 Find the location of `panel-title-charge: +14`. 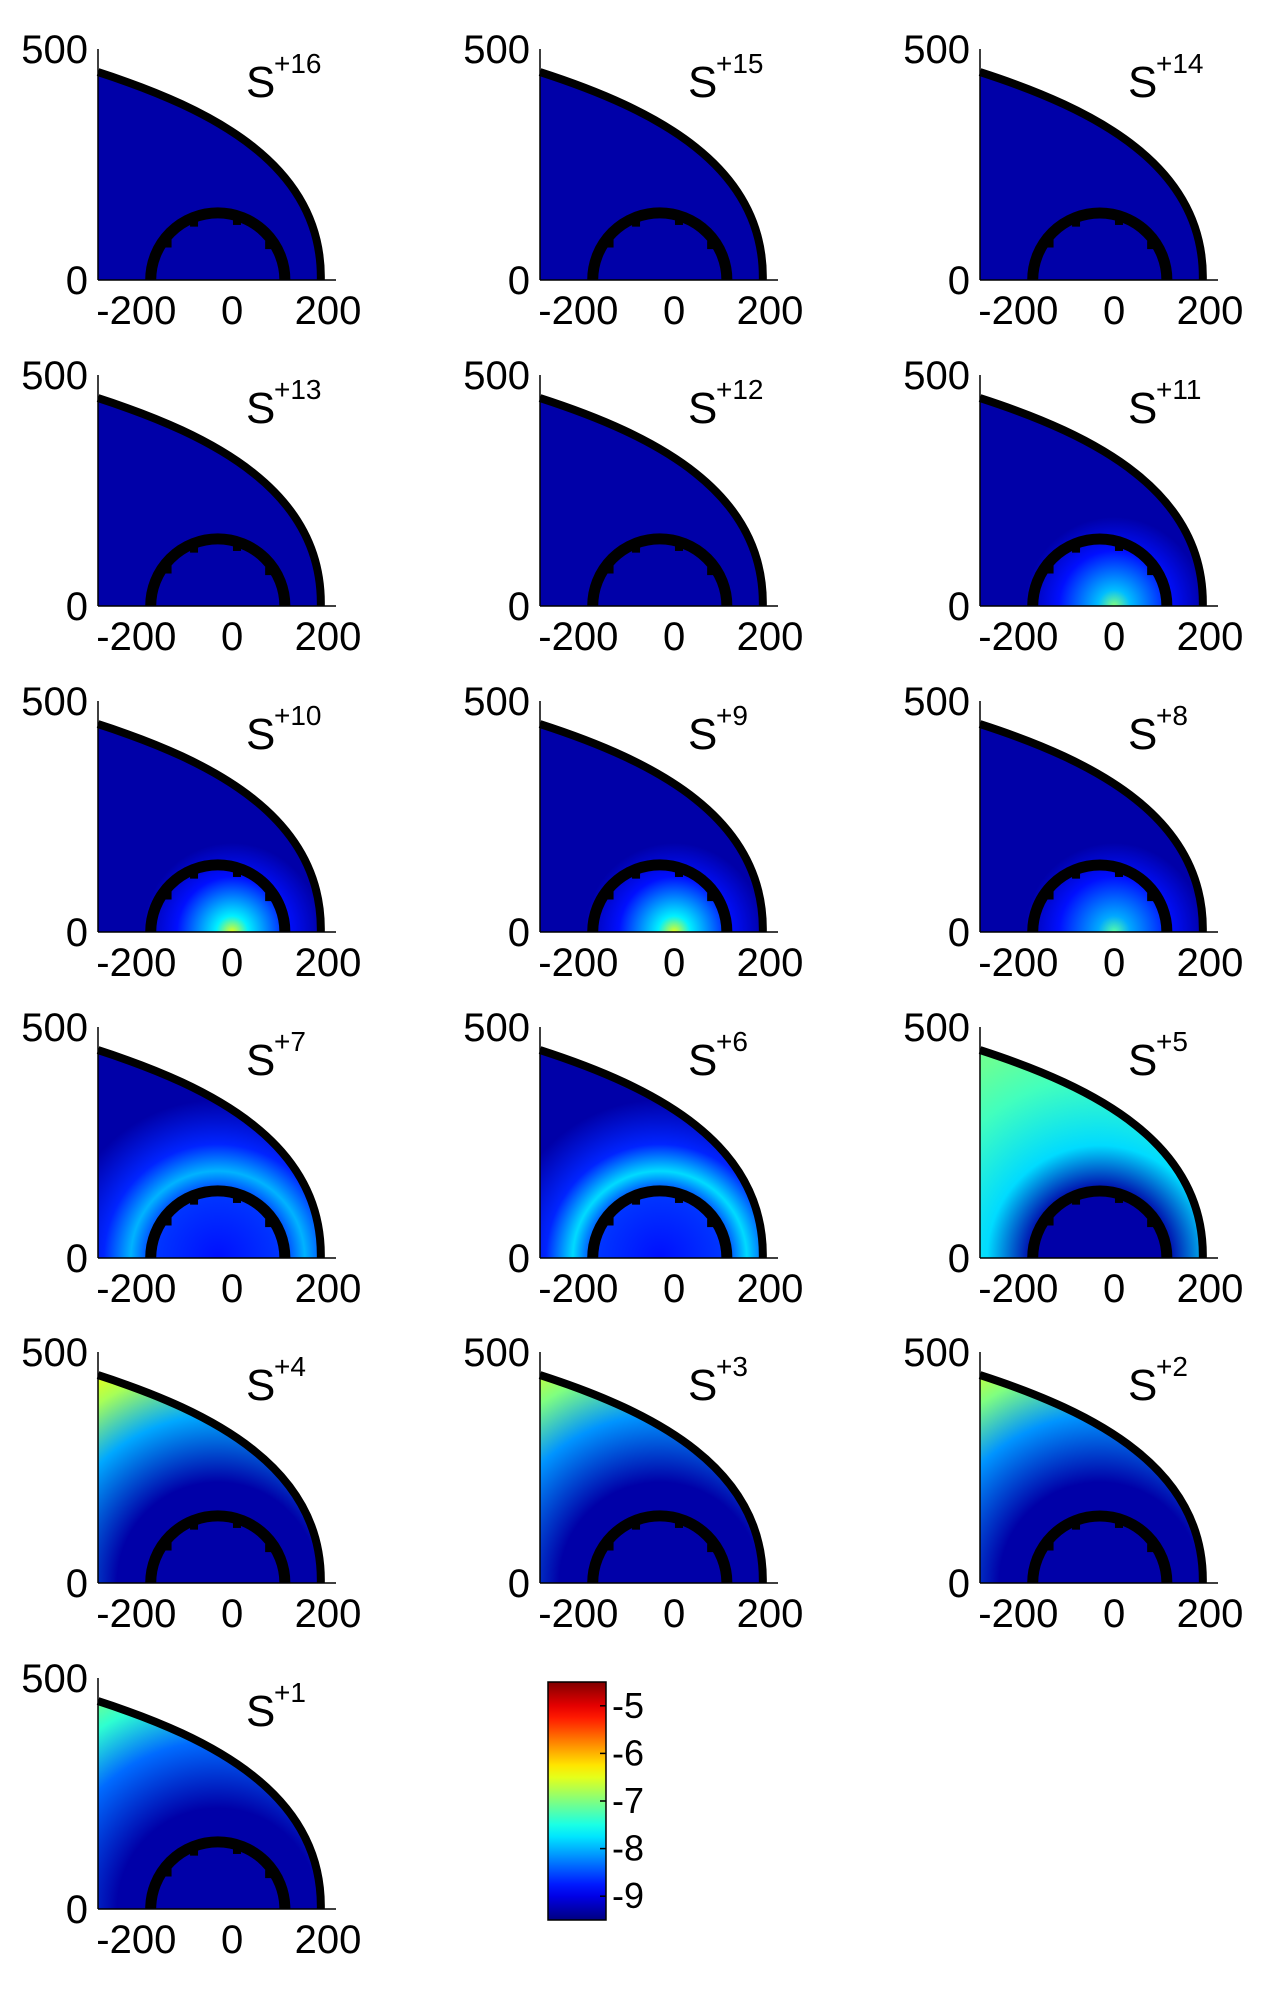

panel-title-charge: +14 is located at coordinates (1180, 63).